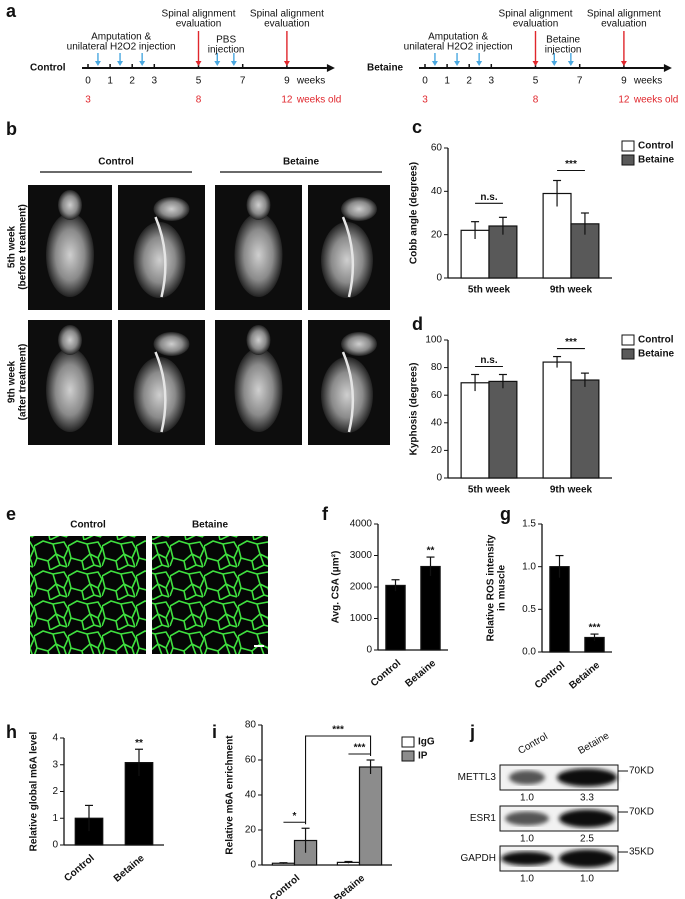 The image size is (685, 899). Describe the element at coordinates (532, 744) in the screenshot. I see `lane-label: Control` at that location.